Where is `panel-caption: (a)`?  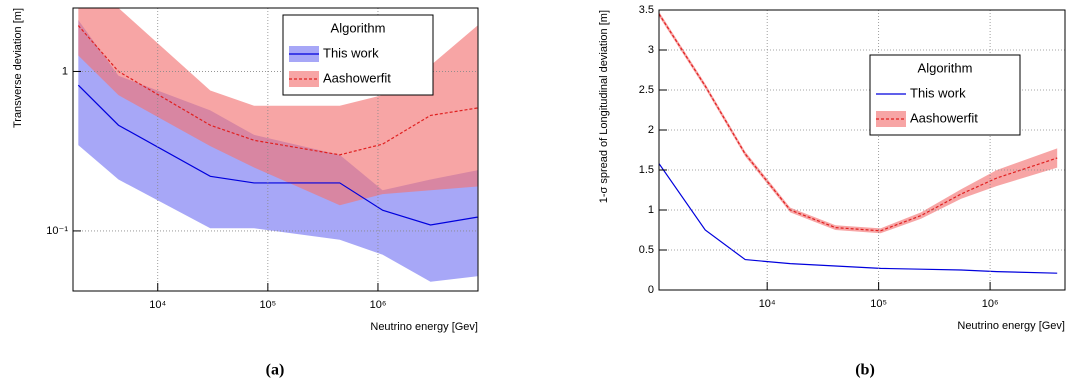
panel-caption: (a) is located at coordinates (275, 370).